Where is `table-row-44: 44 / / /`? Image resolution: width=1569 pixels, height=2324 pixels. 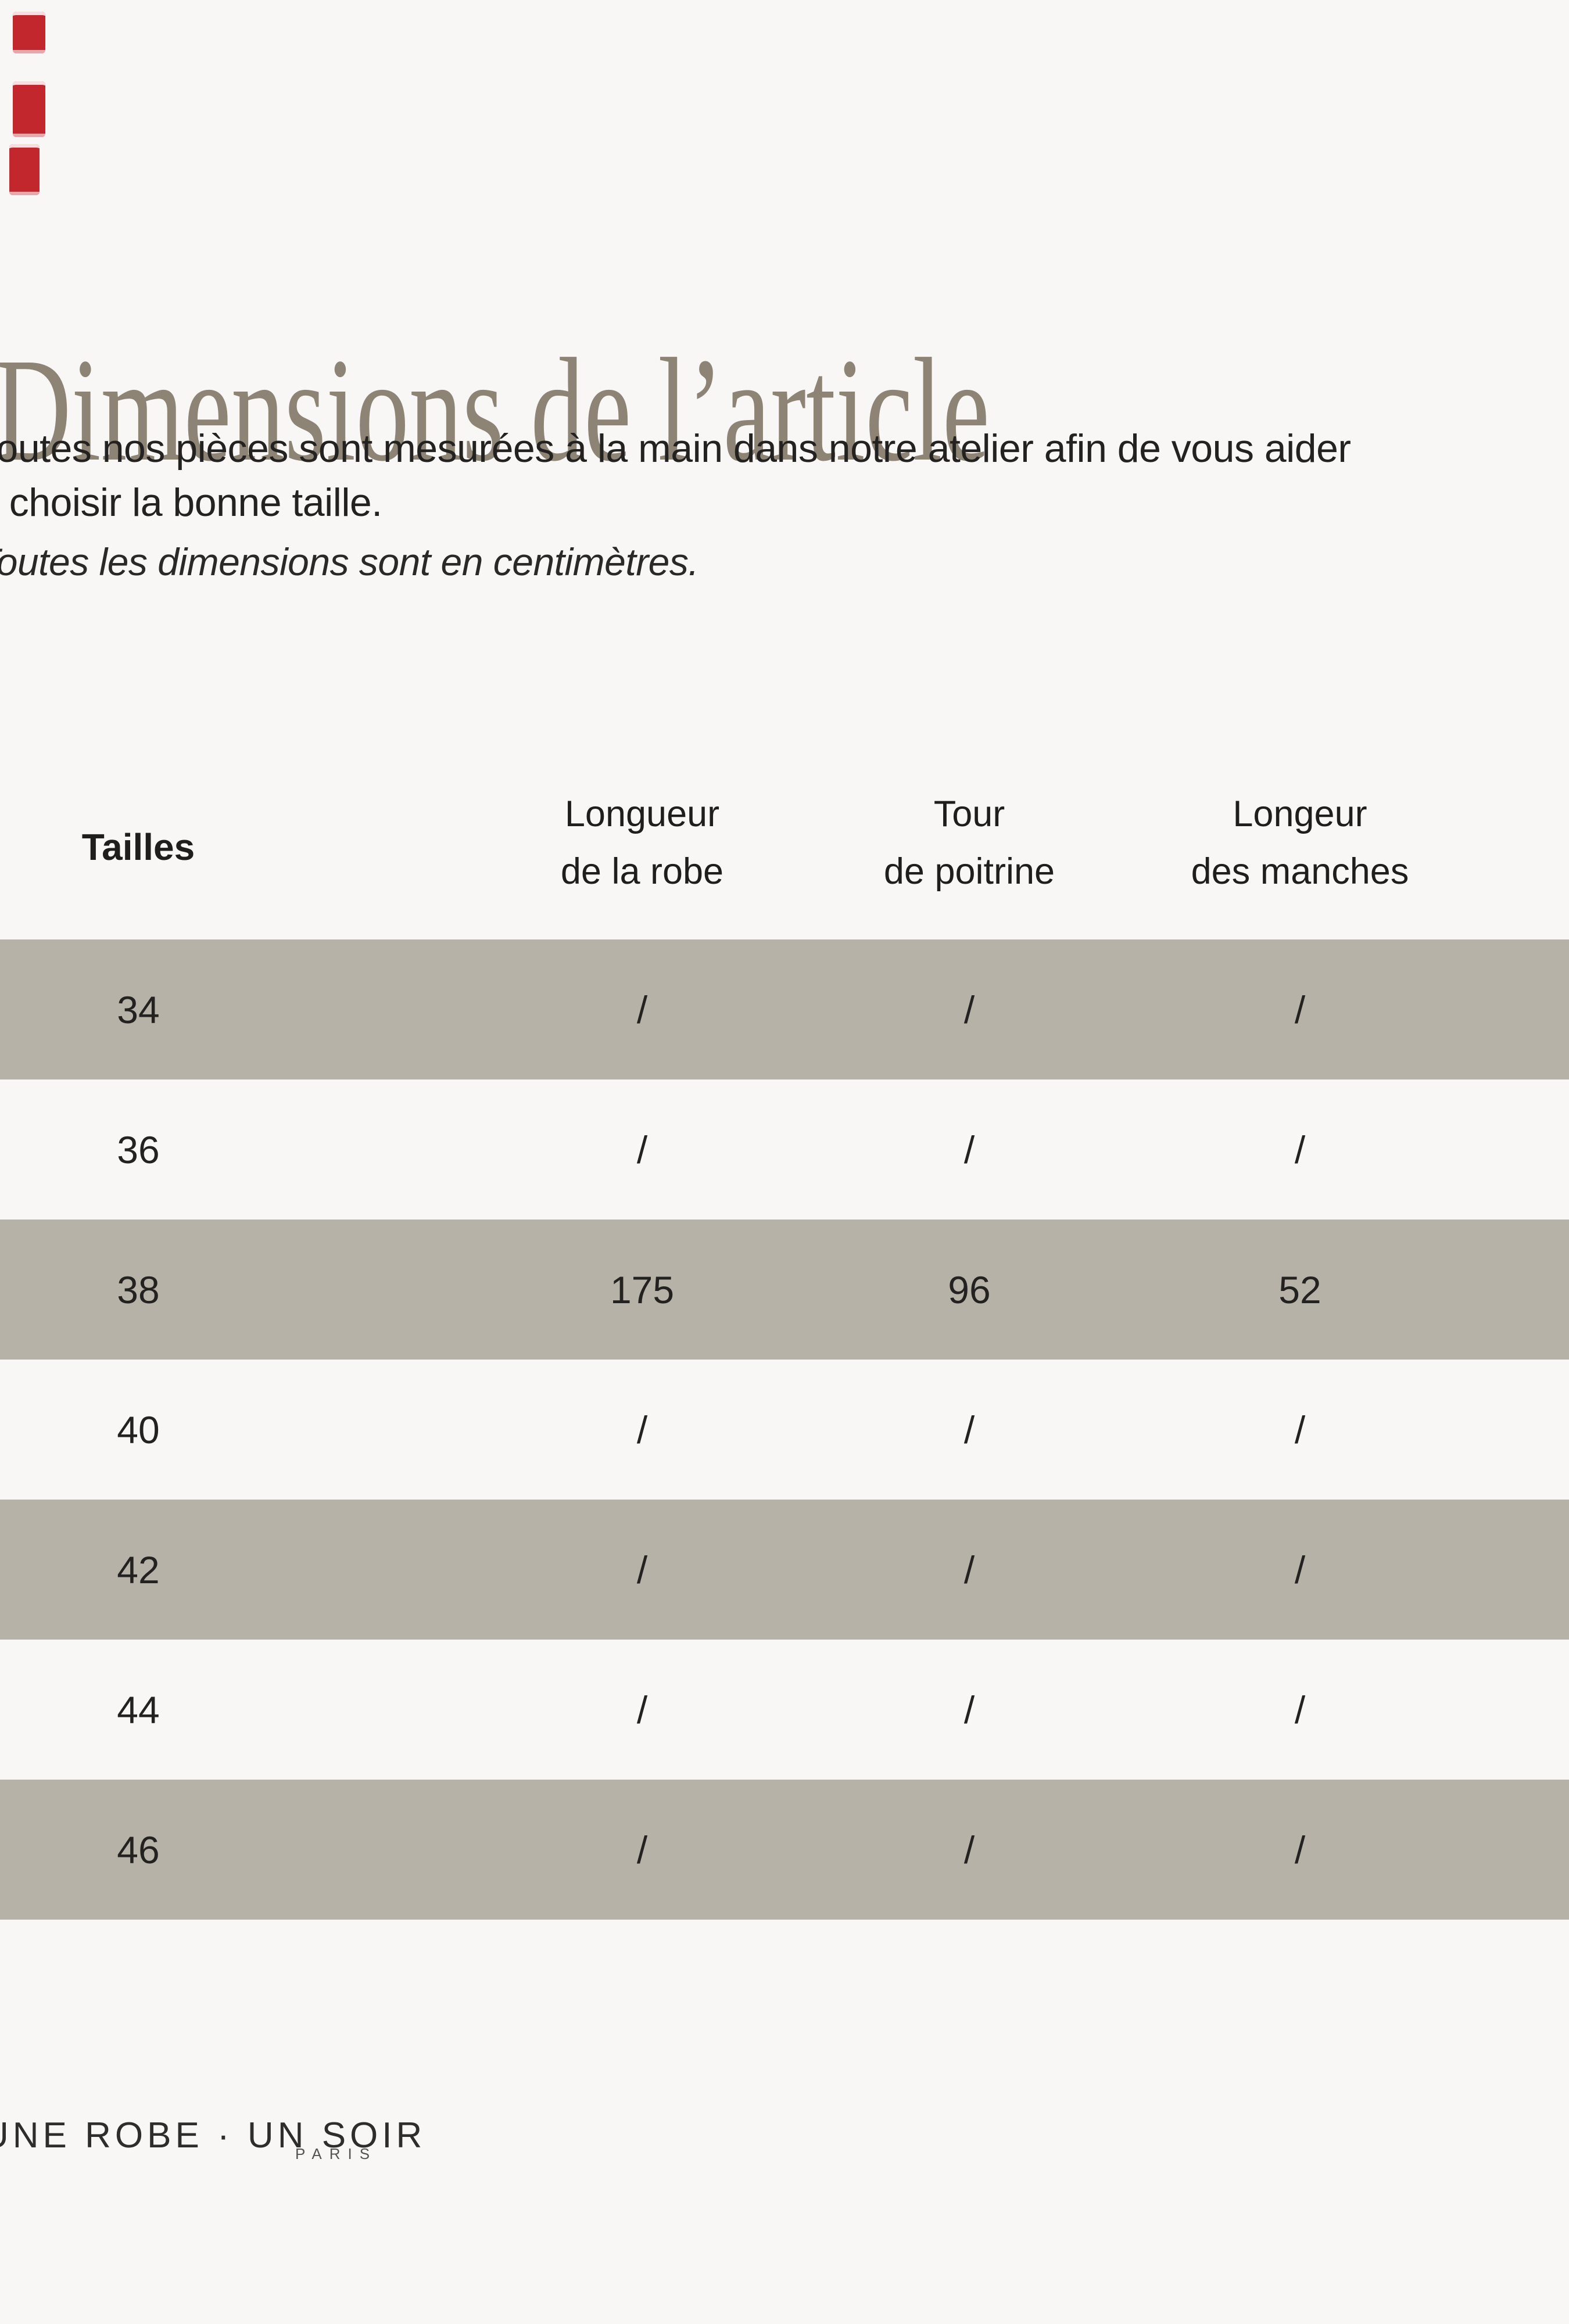 table-row-44: 44 / / / is located at coordinates (784, 1710).